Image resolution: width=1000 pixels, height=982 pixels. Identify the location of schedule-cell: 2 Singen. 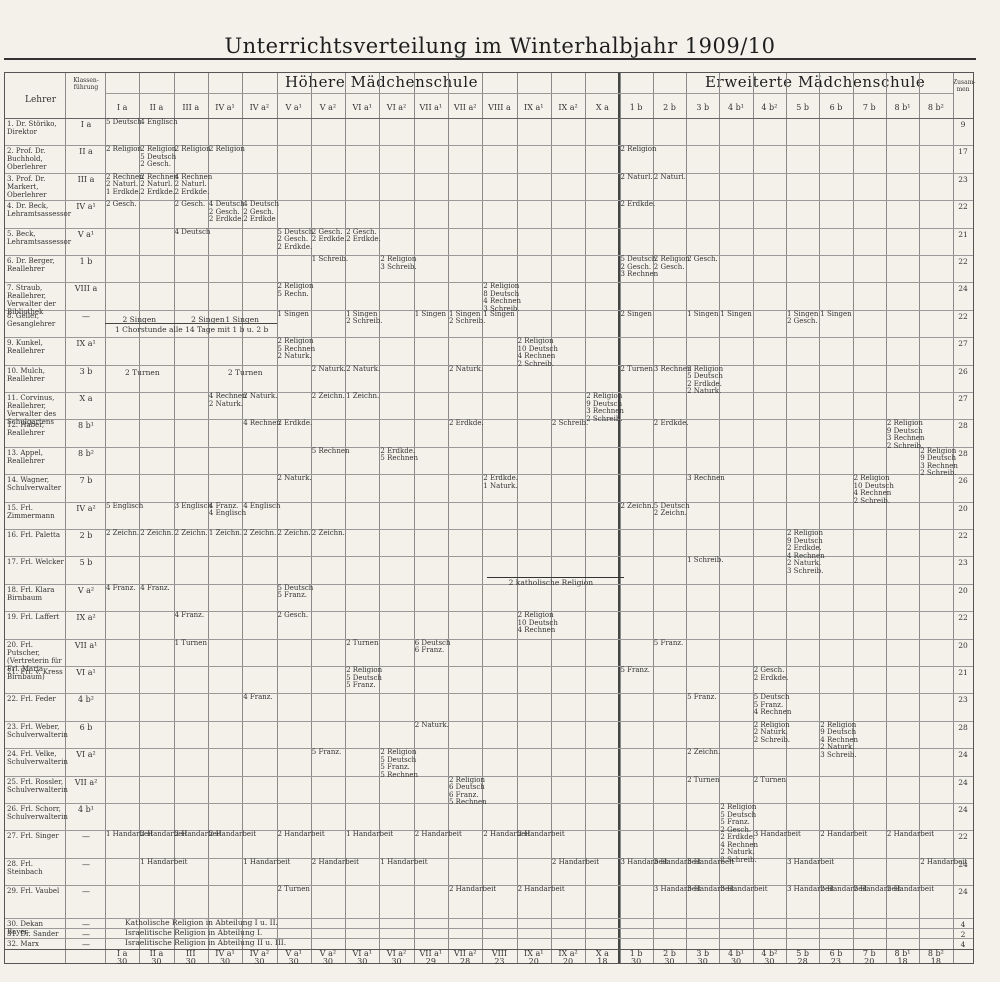
(636, 313).